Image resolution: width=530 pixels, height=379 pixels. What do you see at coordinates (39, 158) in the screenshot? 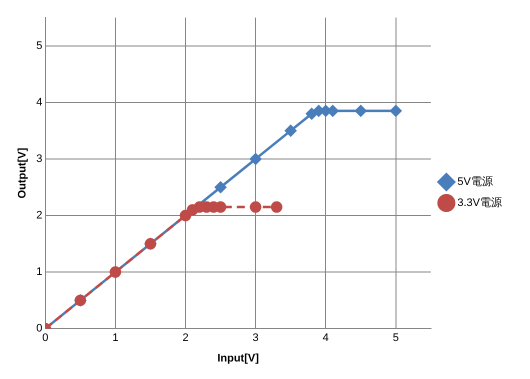
I see `y-tick-label: 3` at bounding box center [39, 158].